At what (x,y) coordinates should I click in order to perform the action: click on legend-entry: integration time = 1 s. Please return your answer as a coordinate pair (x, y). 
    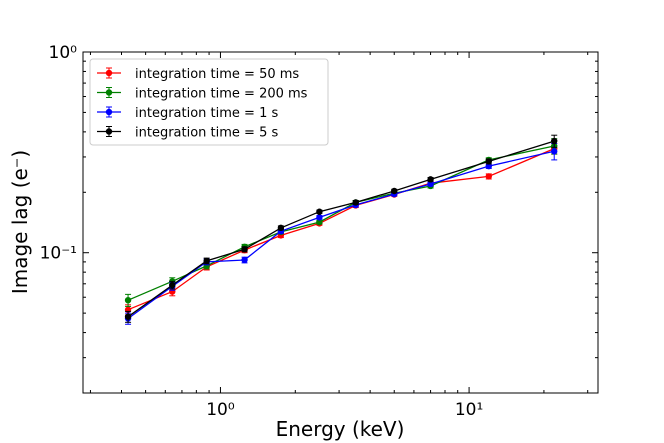
    Looking at the image, I should click on (187, 113).